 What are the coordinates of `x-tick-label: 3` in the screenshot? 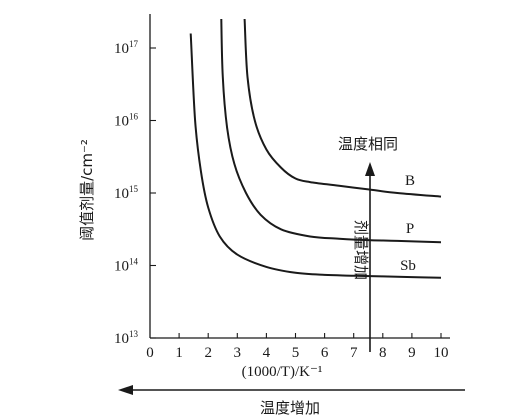 It's located at (238, 353).